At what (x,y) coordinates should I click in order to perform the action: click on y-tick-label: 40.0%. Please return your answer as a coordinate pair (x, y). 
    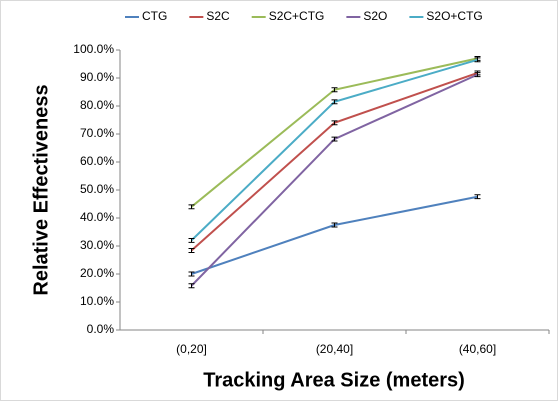
    Looking at the image, I should click on (97, 217).